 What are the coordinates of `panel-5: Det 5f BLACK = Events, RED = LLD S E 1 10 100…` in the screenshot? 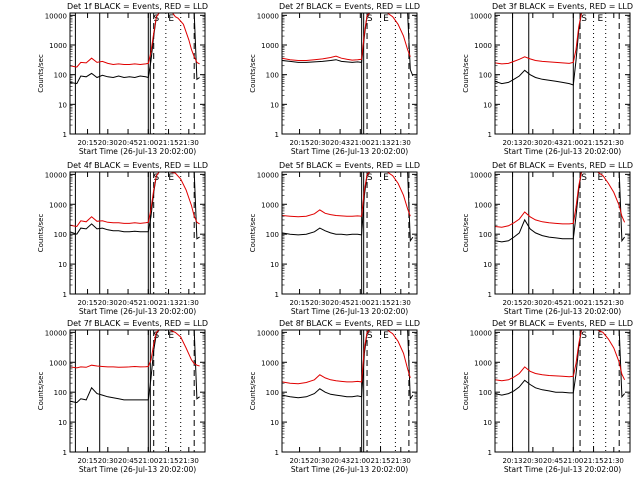 It's located at (334, 238).